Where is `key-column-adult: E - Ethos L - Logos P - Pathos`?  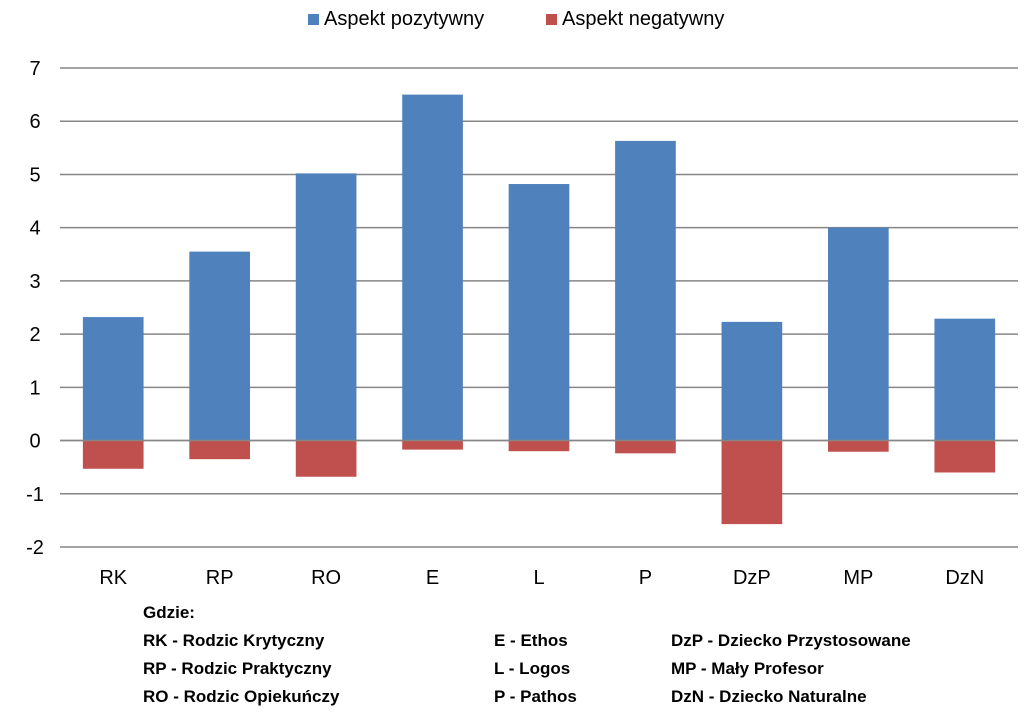
key-column-adult: E - Ethos L - Logos P - Pathos is located at coordinates (535, 669).